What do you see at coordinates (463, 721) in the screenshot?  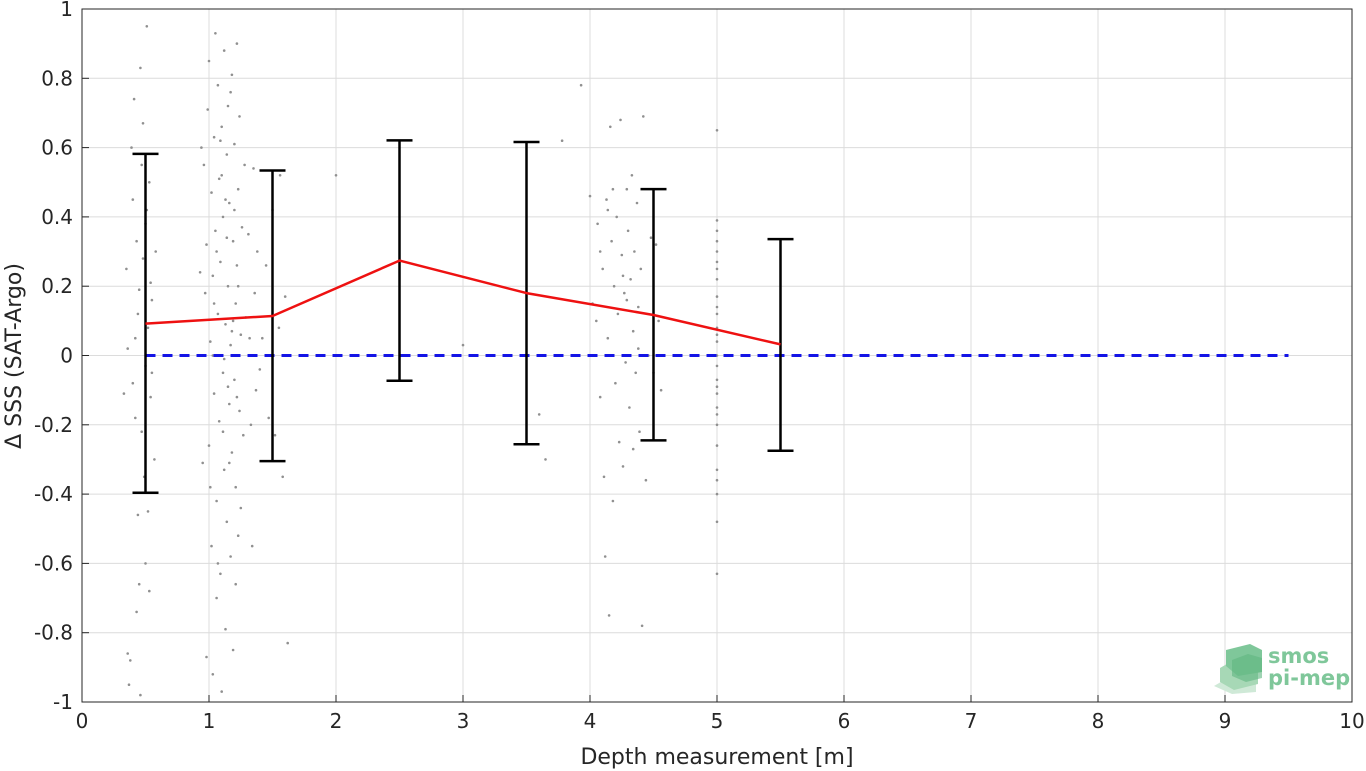 I see `x-tick-label: 3` at bounding box center [463, 721].